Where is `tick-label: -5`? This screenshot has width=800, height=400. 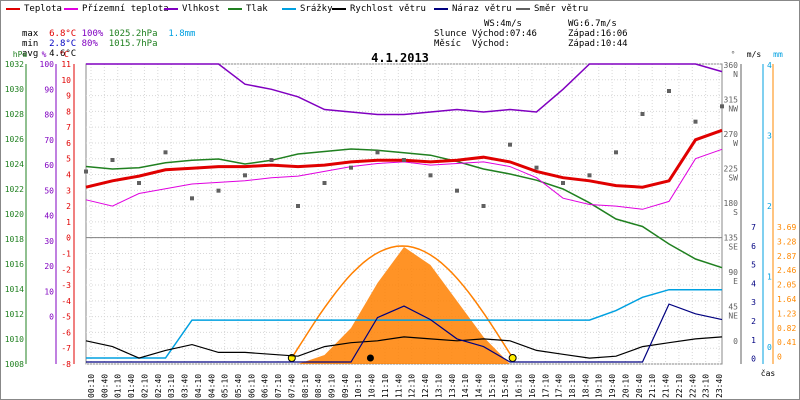
tick-label: -5 is located at coordinates (66, 317).